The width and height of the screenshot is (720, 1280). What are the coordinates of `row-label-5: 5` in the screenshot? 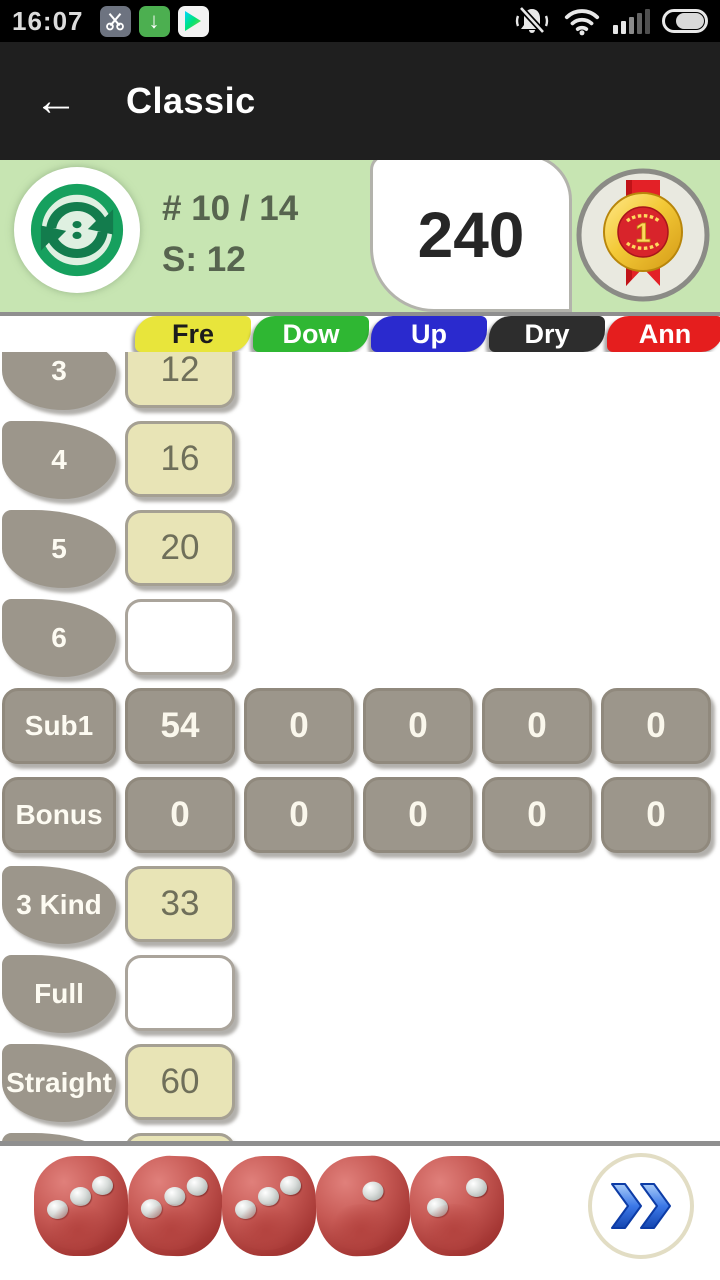 It's located at (59, 549).